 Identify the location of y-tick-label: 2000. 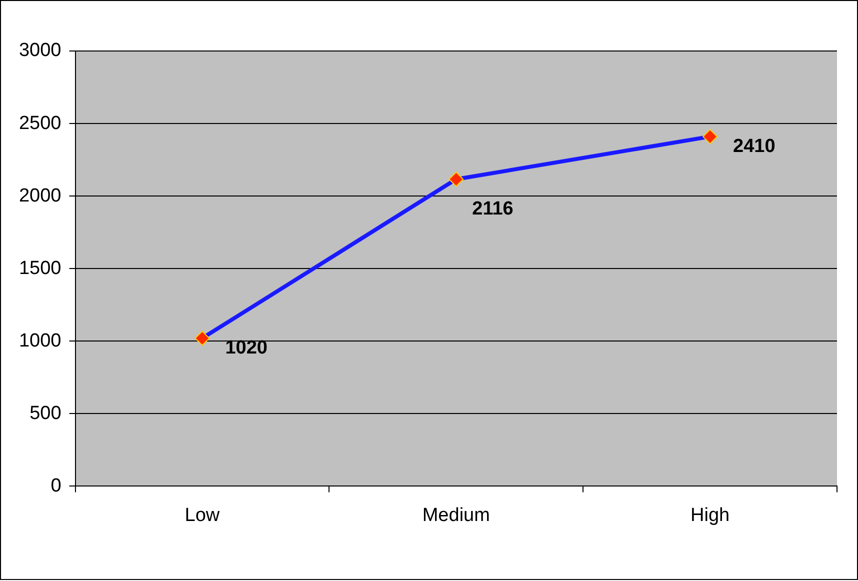
(40, 195).